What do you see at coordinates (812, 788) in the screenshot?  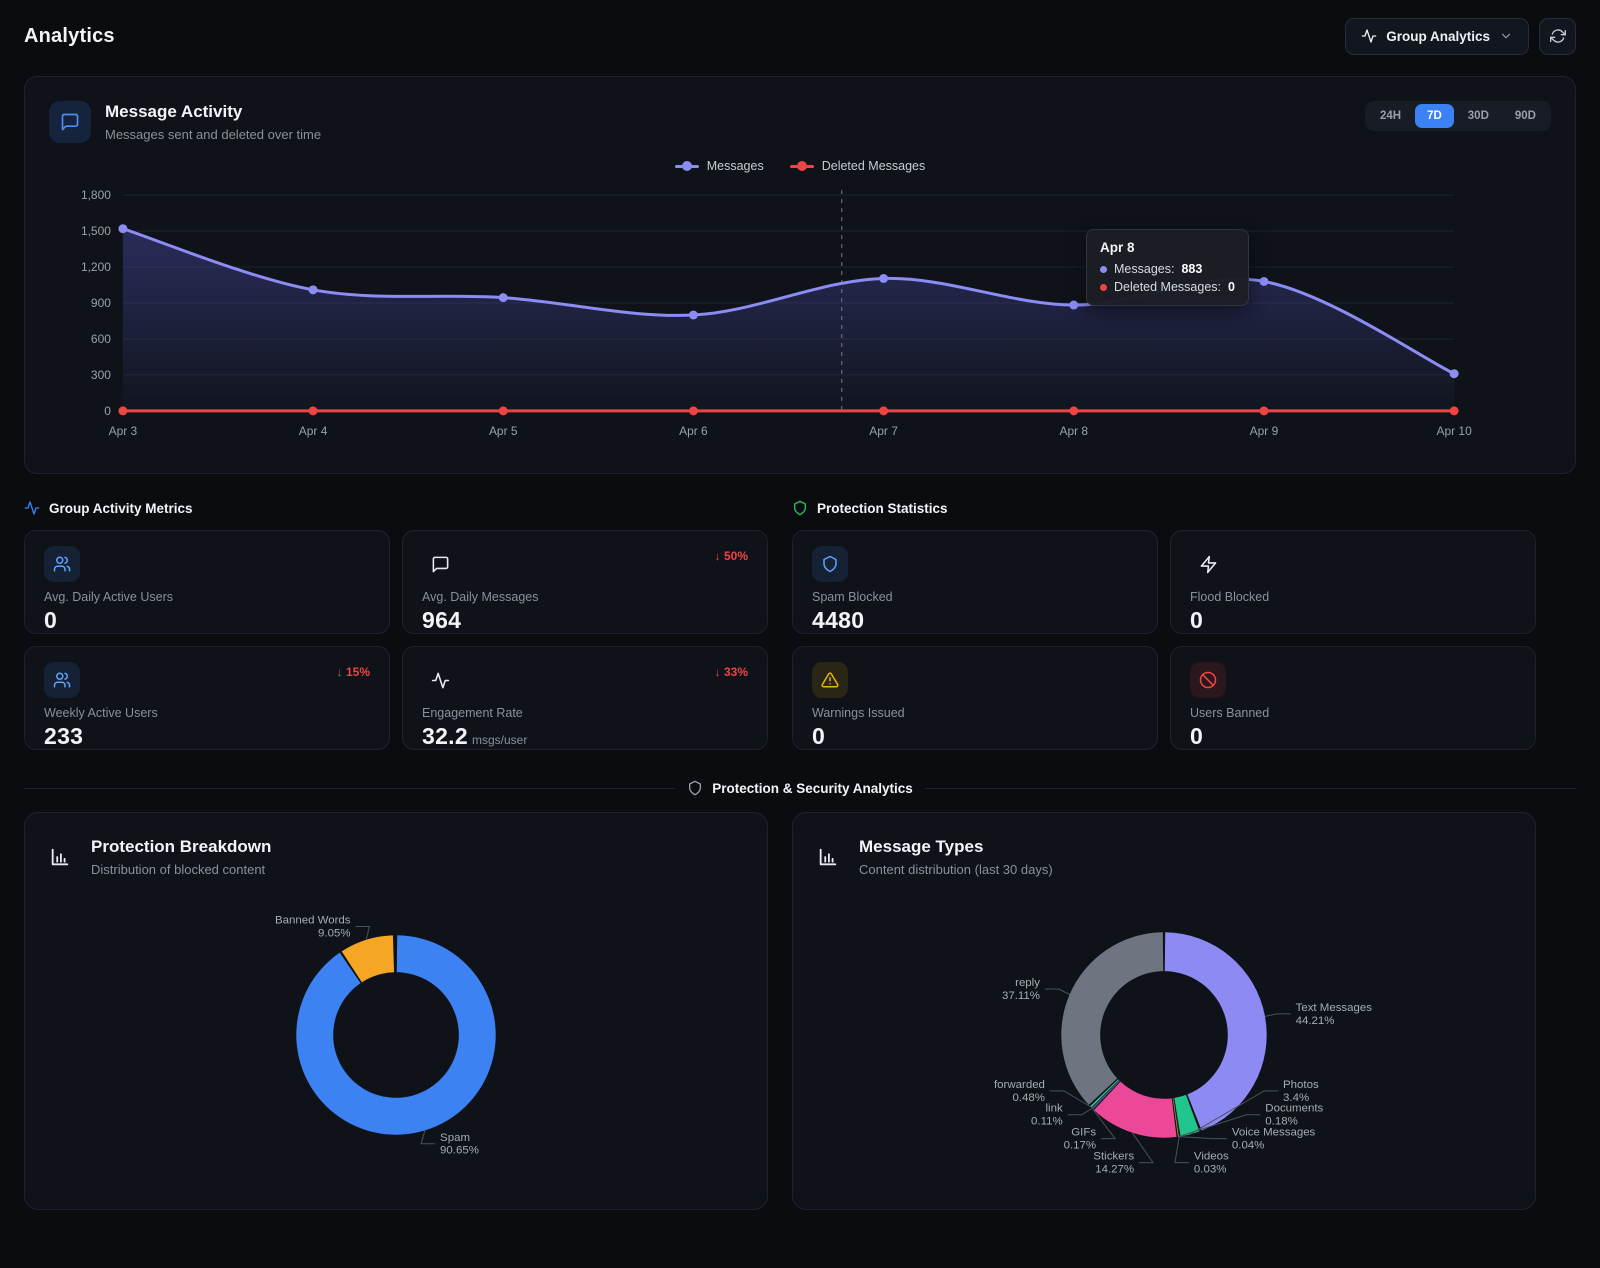 I see `divider-label: Protection & Security Analytics` at bounding box center [812, 788].